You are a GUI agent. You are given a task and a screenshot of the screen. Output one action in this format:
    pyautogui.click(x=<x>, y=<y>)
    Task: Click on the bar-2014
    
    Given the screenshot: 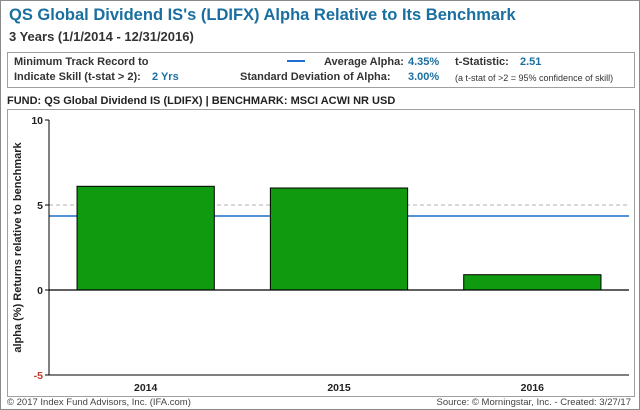 What is the action you would take?
    pyautogui.click(x=145, y=238)
    